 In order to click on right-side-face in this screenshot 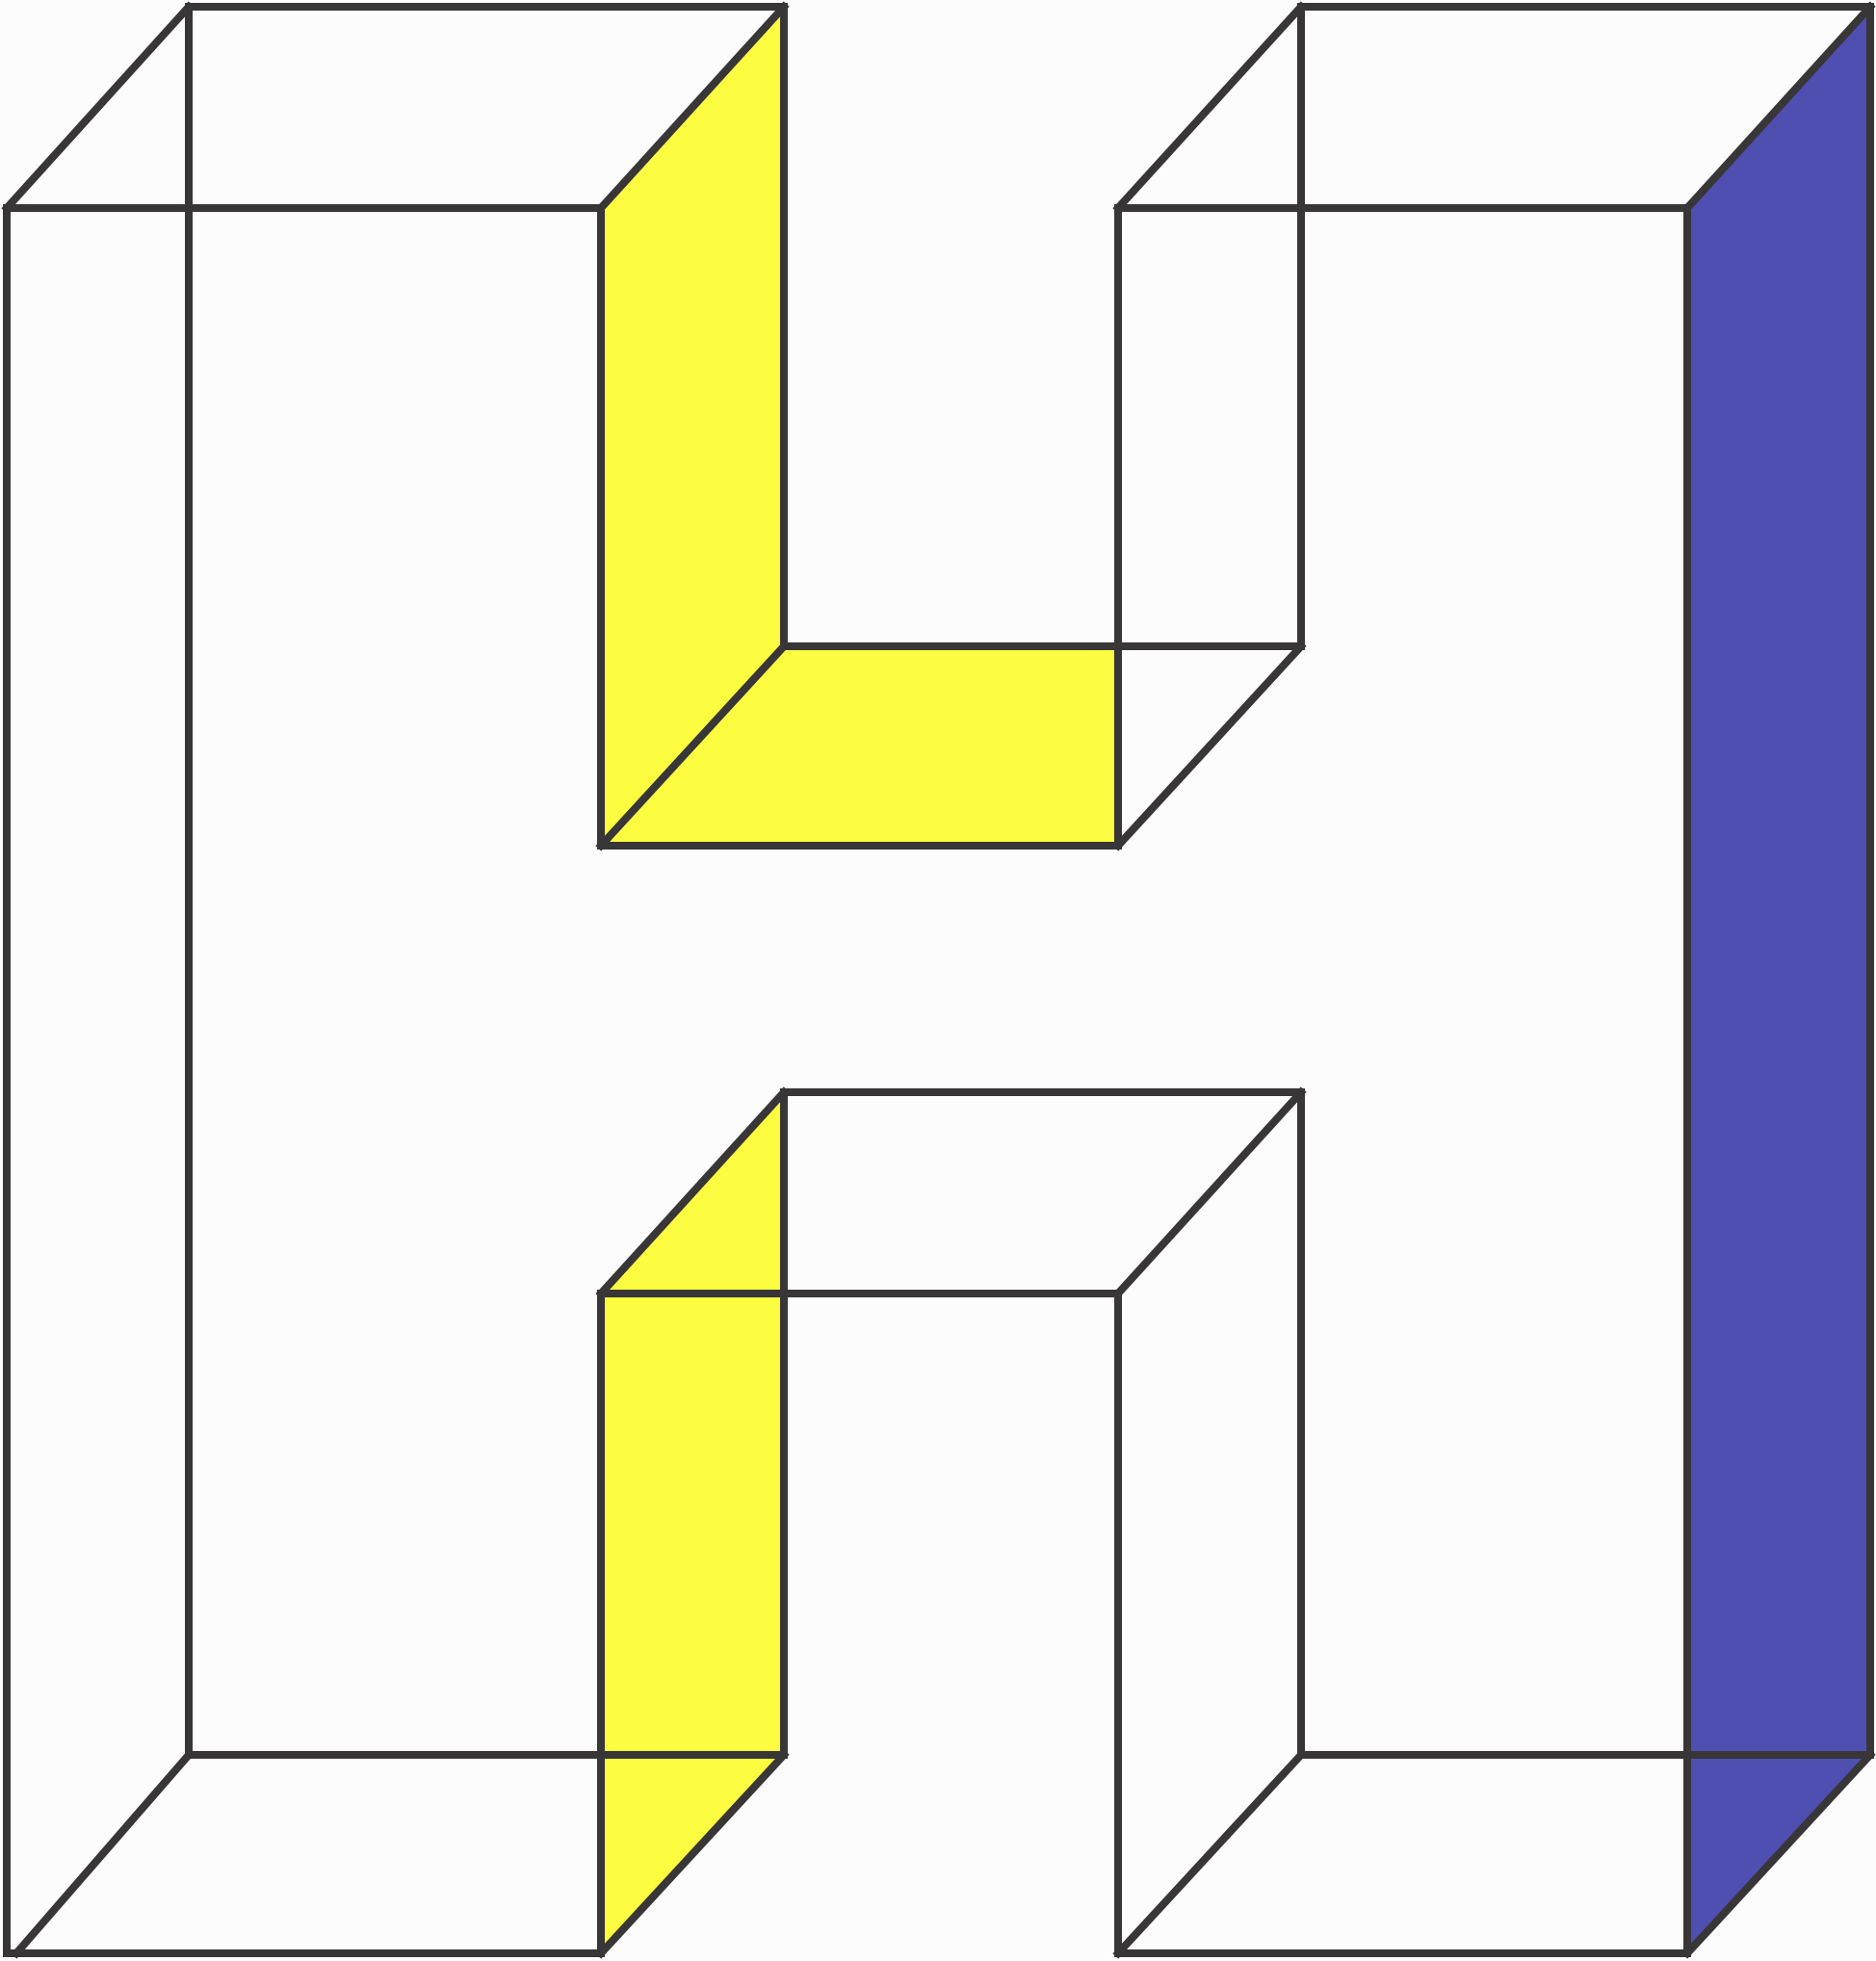, I will do `click(1779, 980)`.